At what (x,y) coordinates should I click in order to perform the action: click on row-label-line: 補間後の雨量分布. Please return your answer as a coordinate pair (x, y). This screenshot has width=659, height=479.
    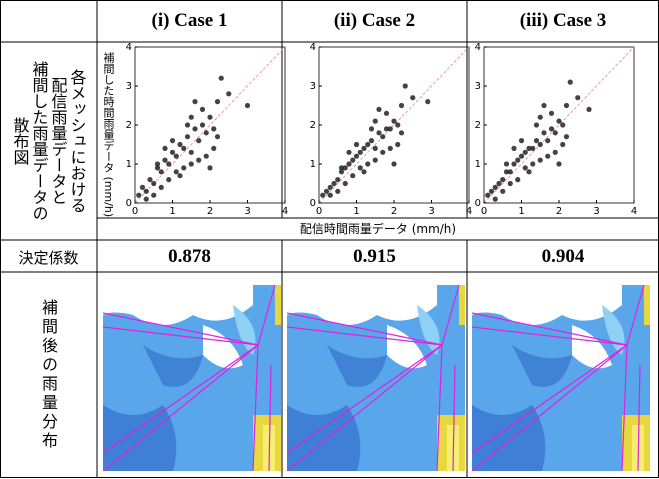
    Looking at the image, I should click on (48, 375).